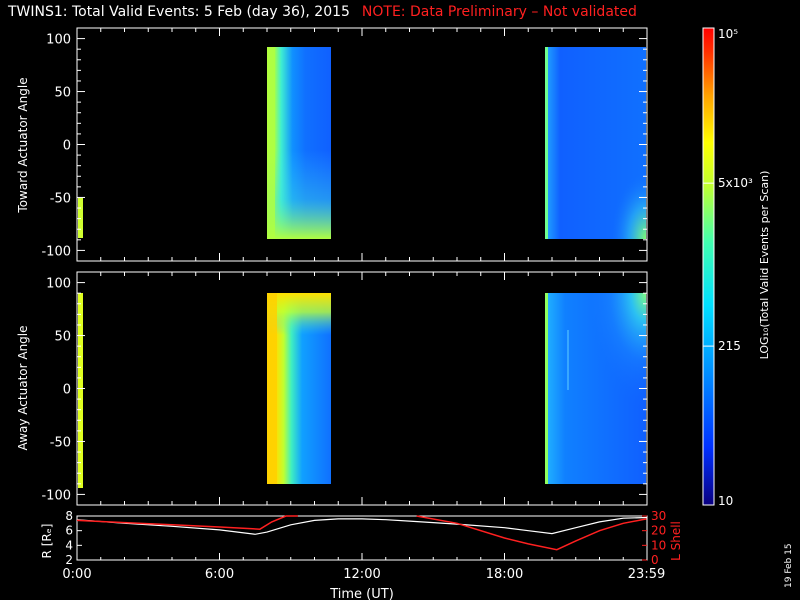 The image size is (800, 600). What do you see at coordinates (69, 516) in the screenshot?
I see `eph-ytick-left-label: 8` at bounding box center [69, 516].